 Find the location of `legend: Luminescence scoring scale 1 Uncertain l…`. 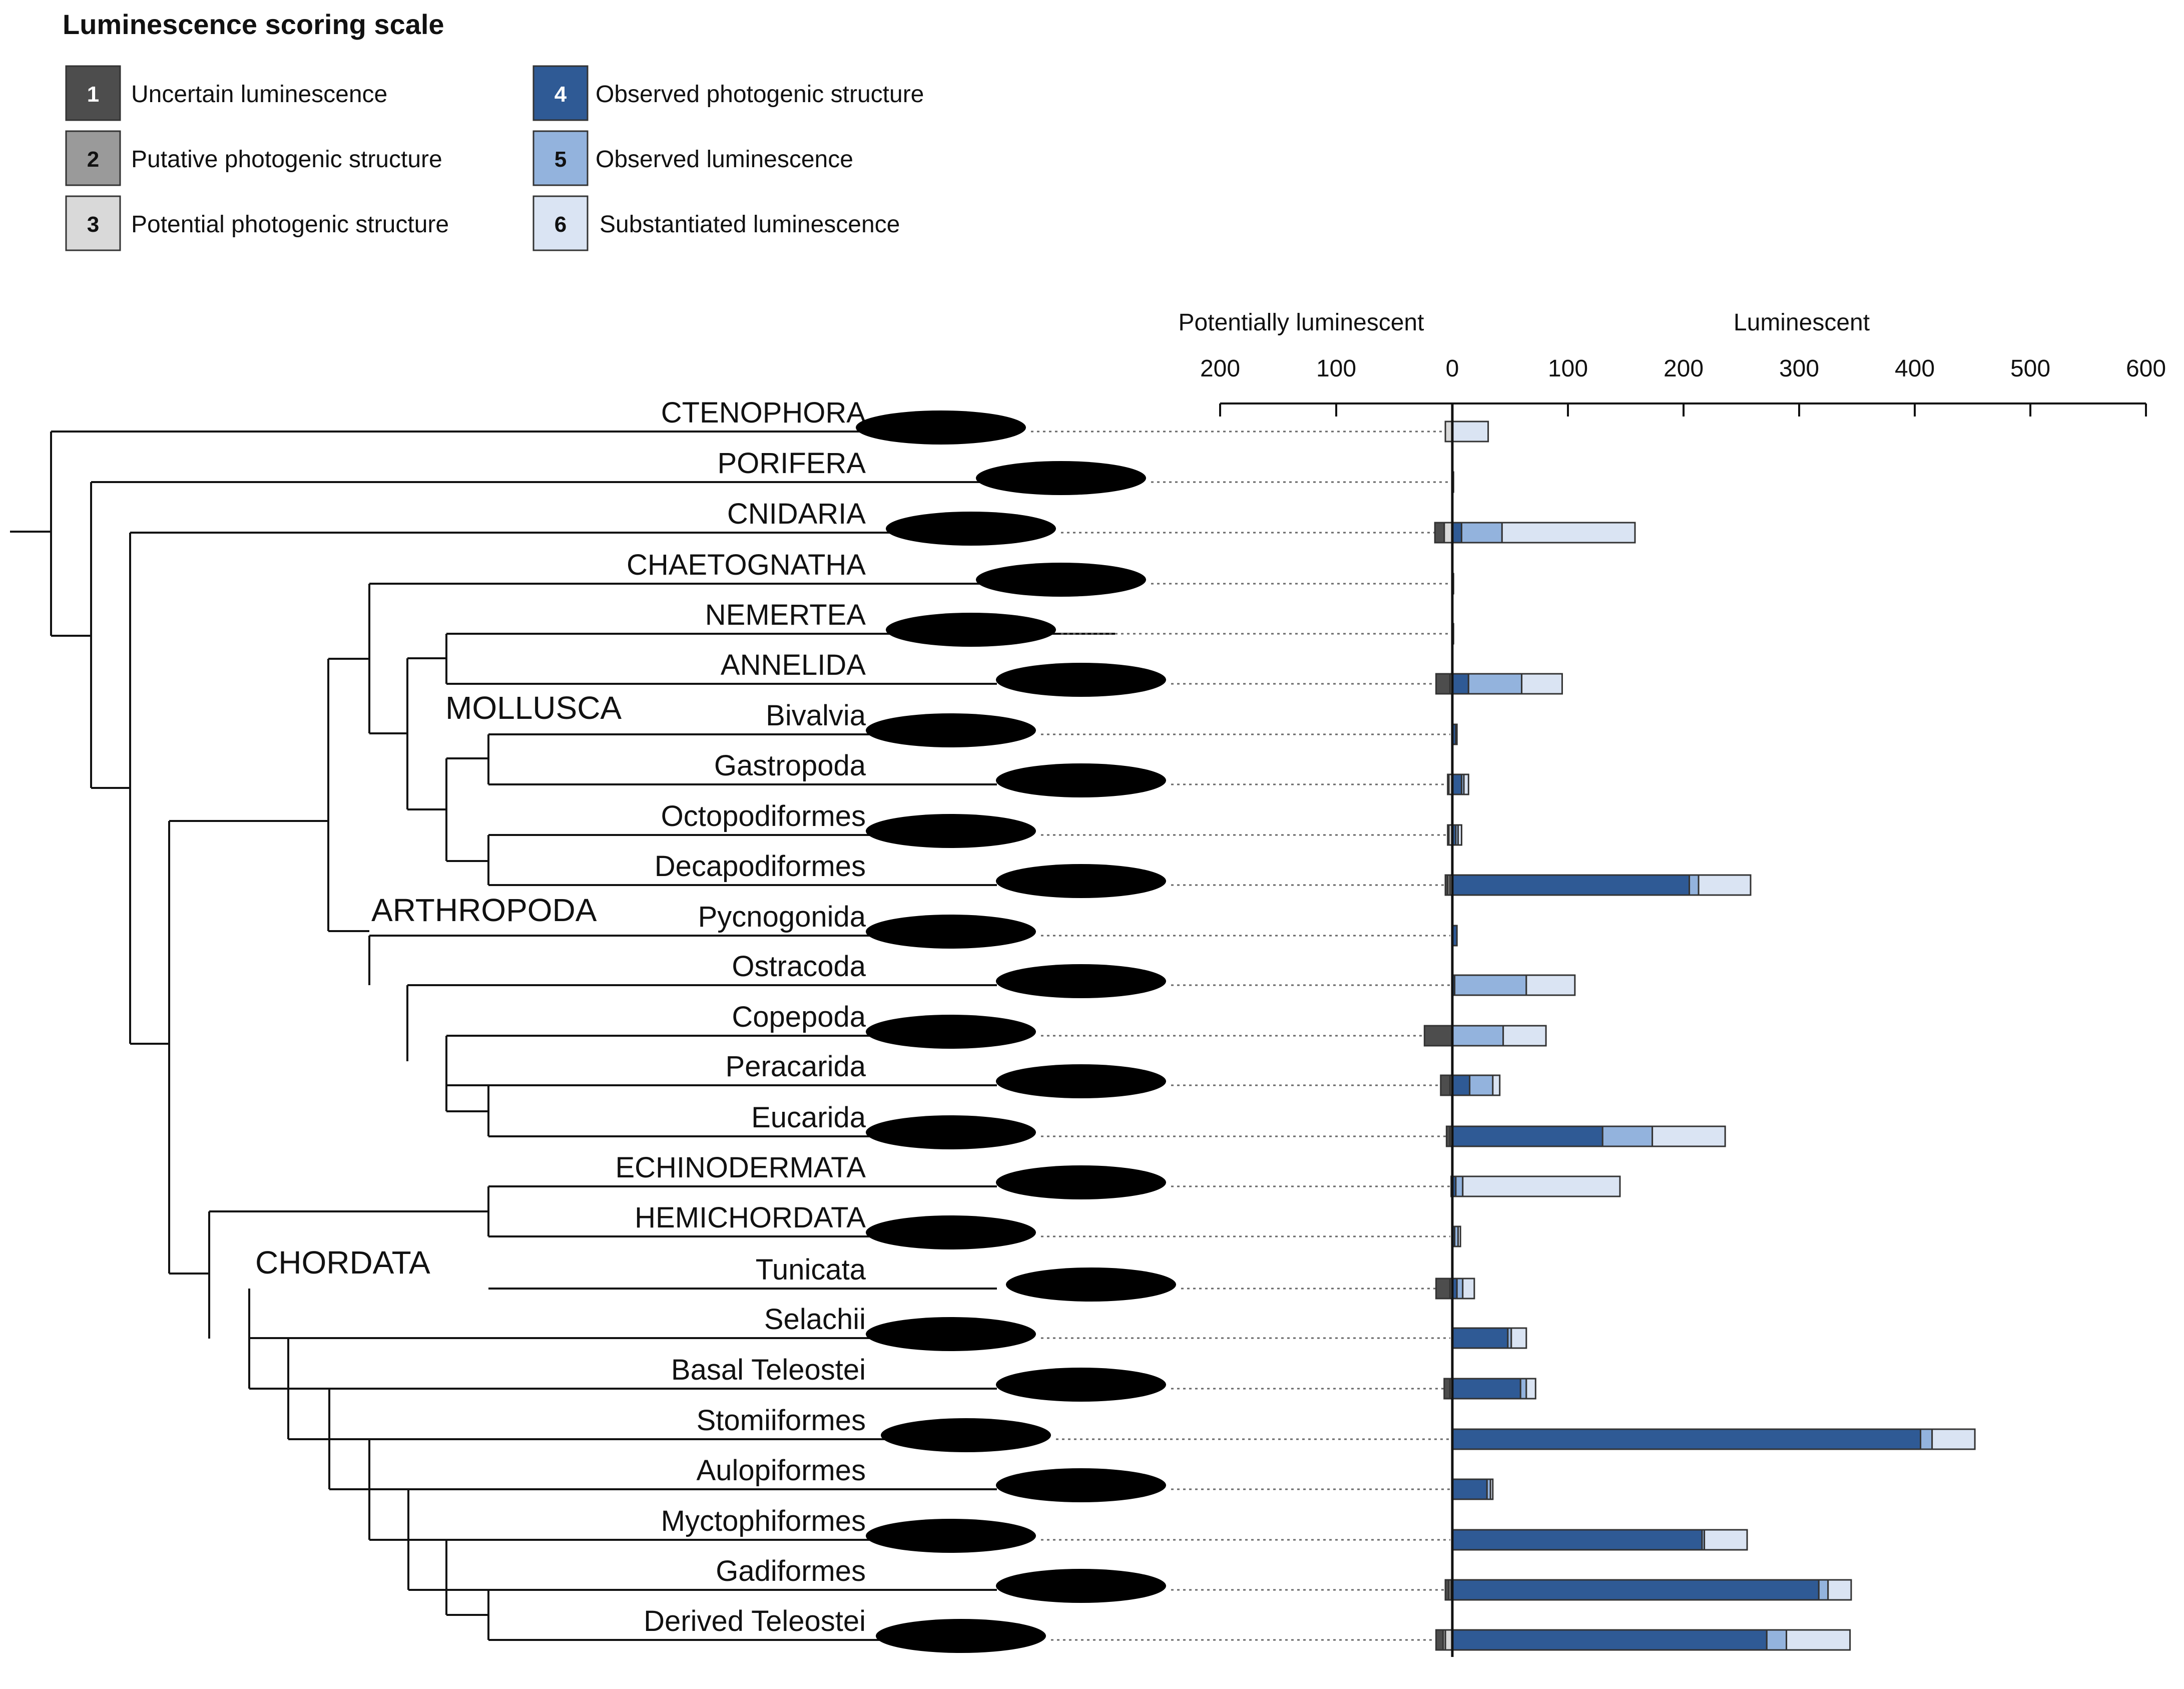

legend: Luminescence scoring scale 1 Uncertain l… is located at coordinates (493, 130).